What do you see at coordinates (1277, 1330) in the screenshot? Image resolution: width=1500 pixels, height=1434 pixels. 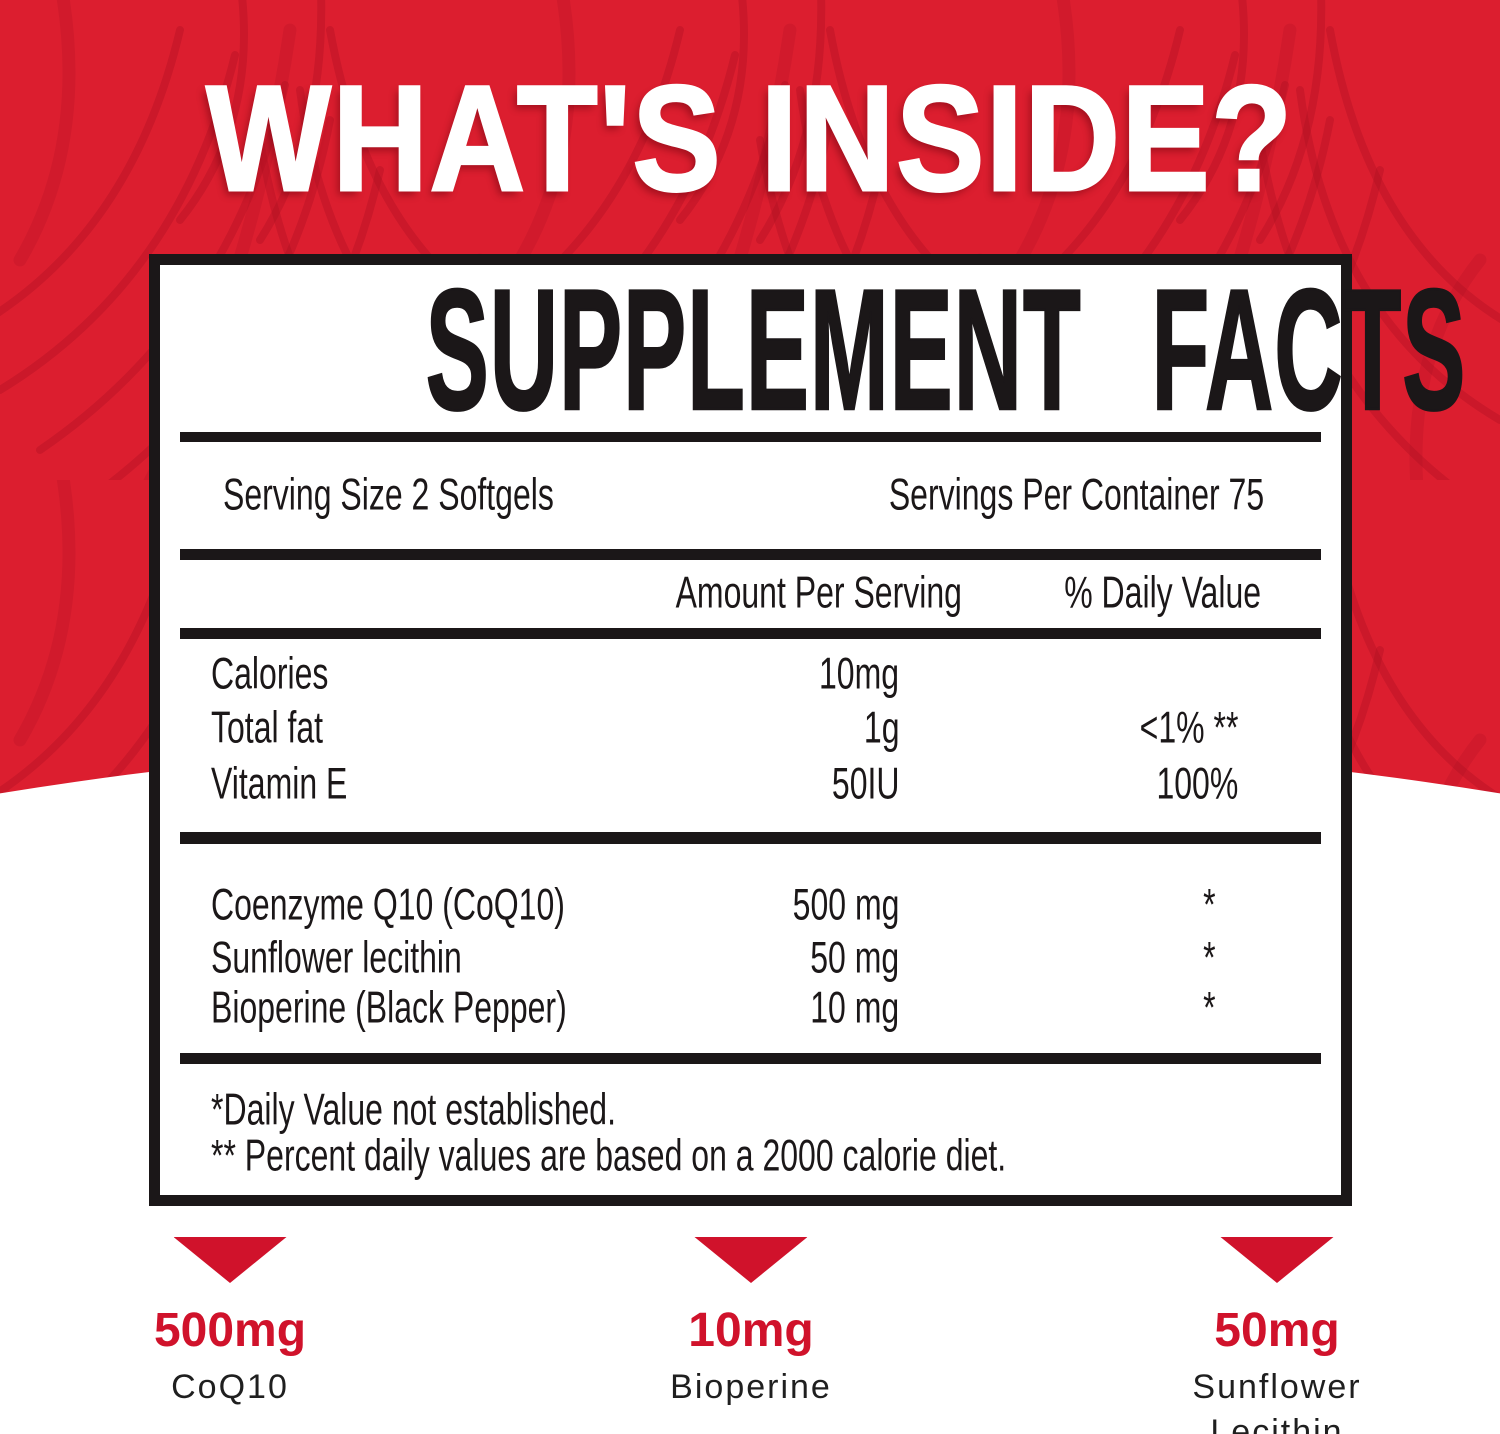 I see `callout-value: 50mg` at bounding box center [1277, 1330].